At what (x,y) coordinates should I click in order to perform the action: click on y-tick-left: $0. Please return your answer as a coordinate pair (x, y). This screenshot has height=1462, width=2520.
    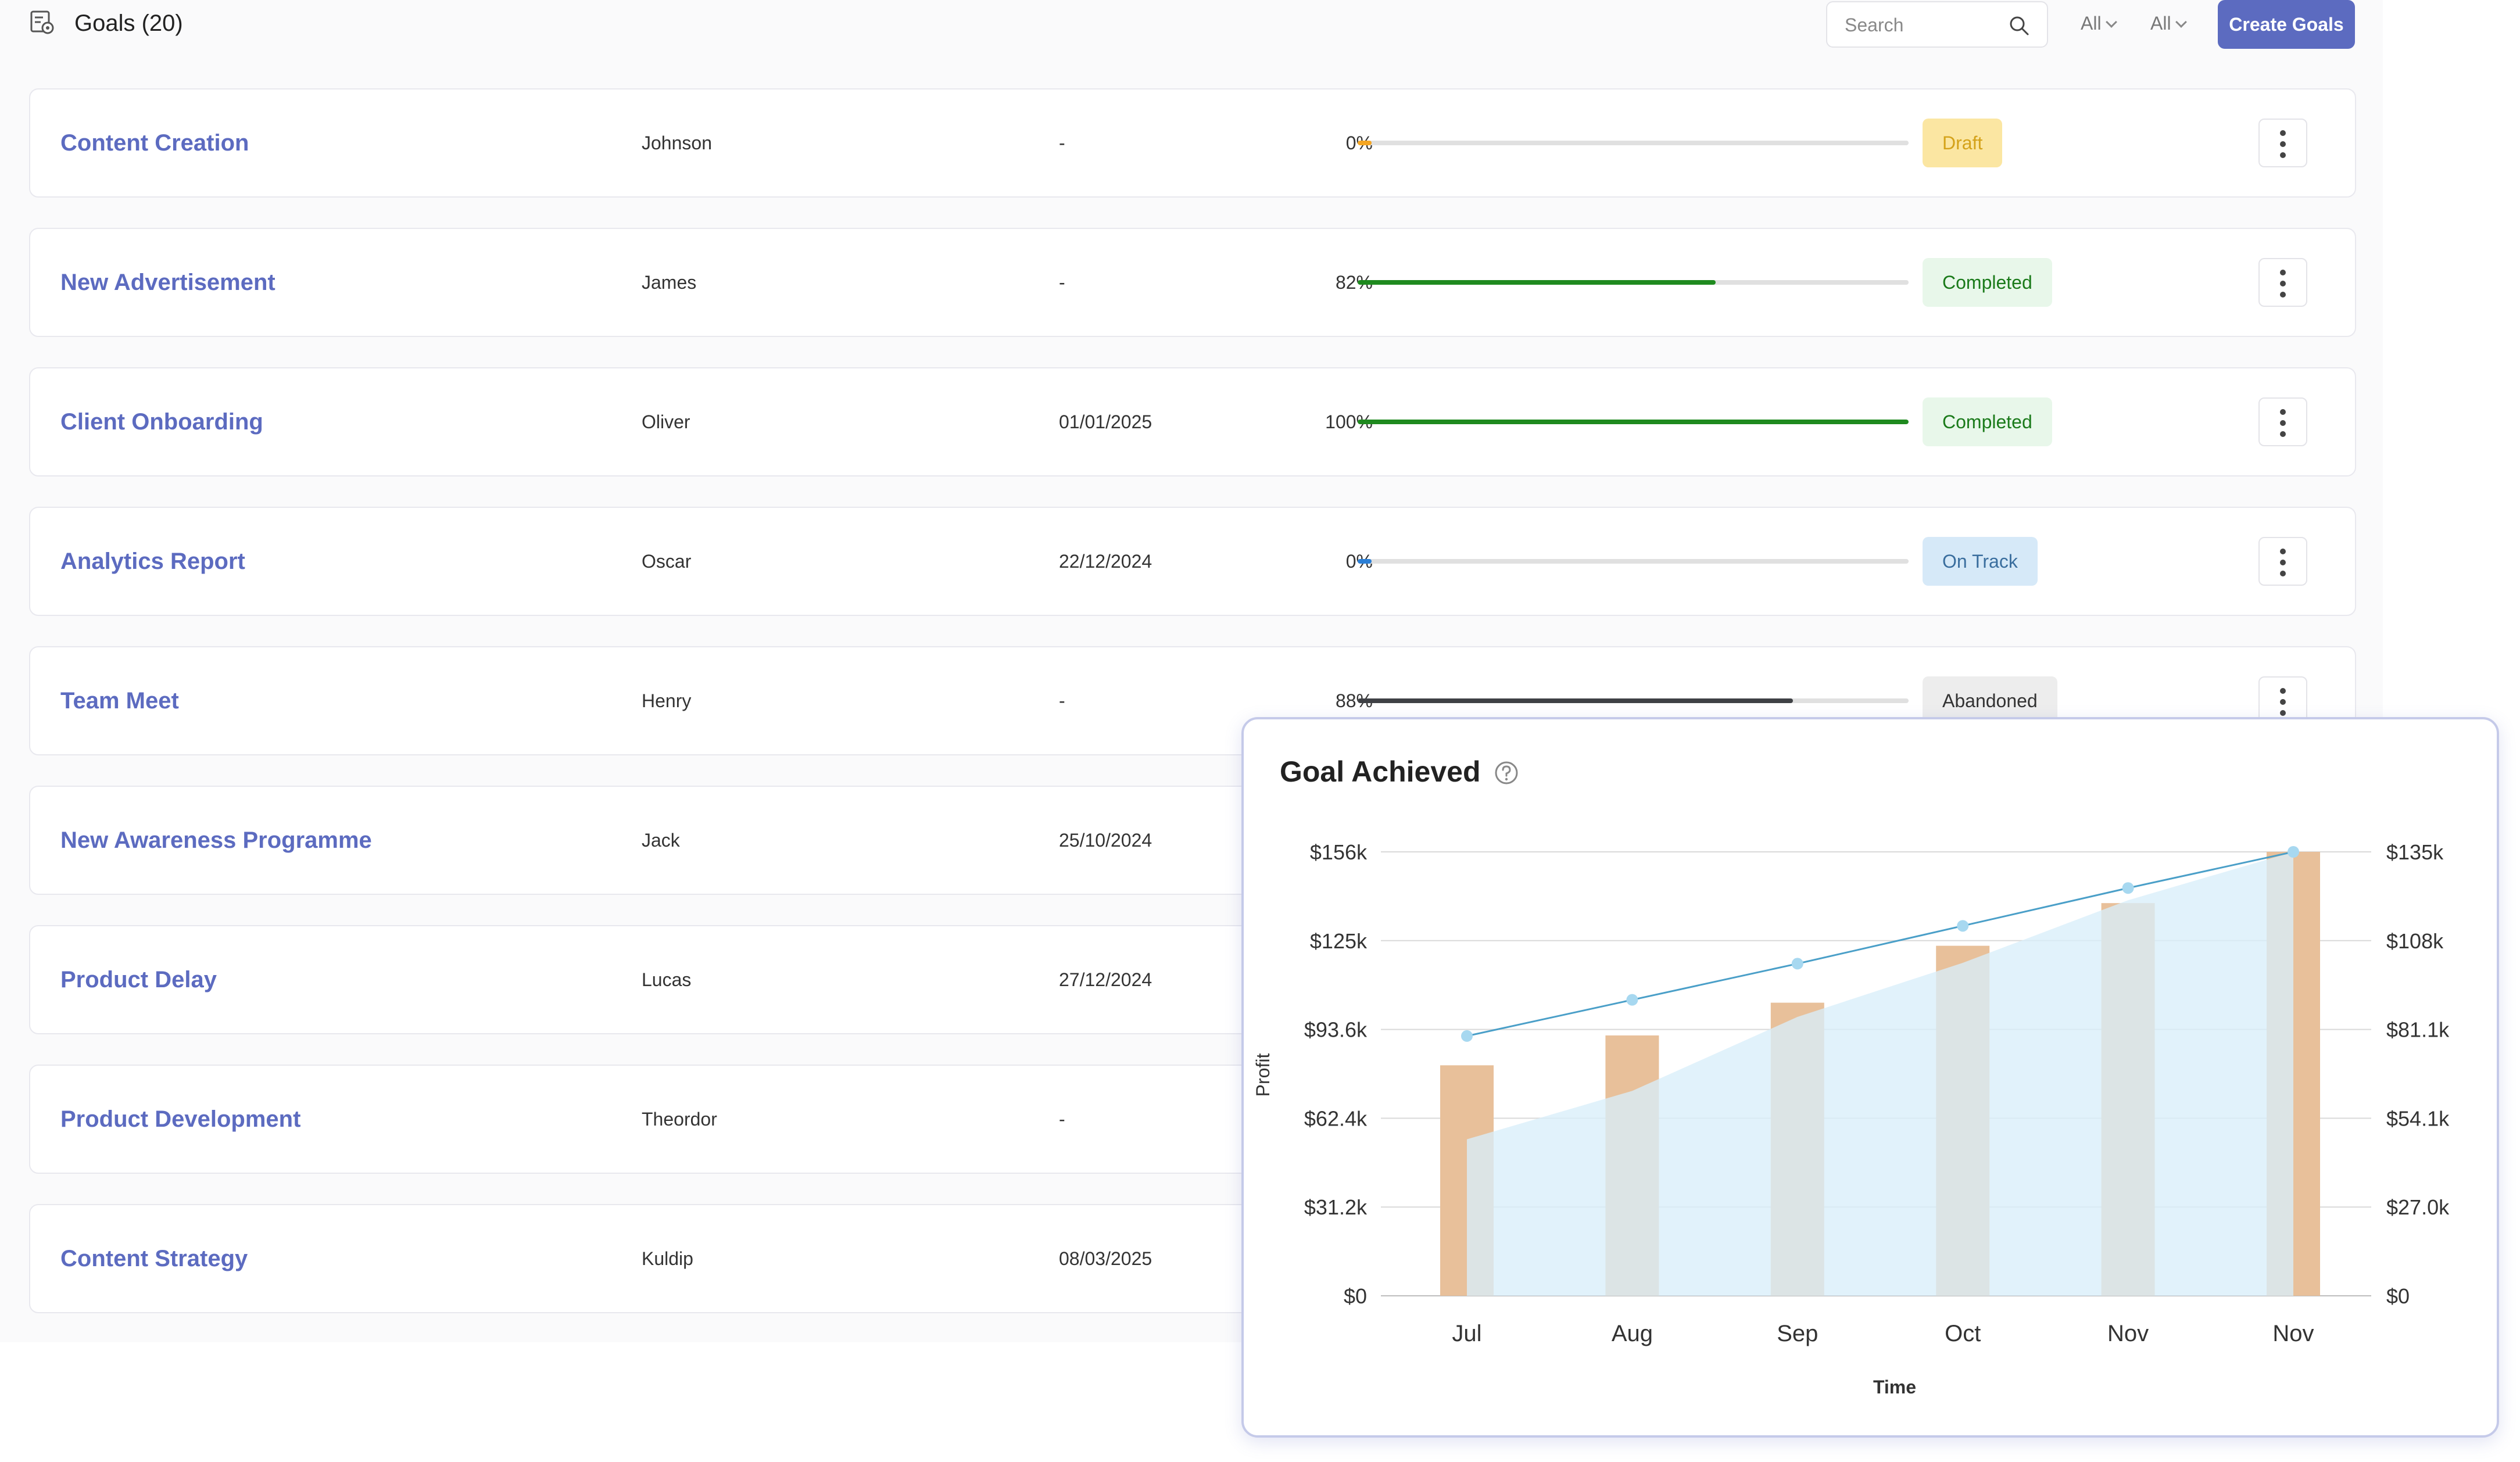
    Looking at the image, I should click on (1356, 1296).